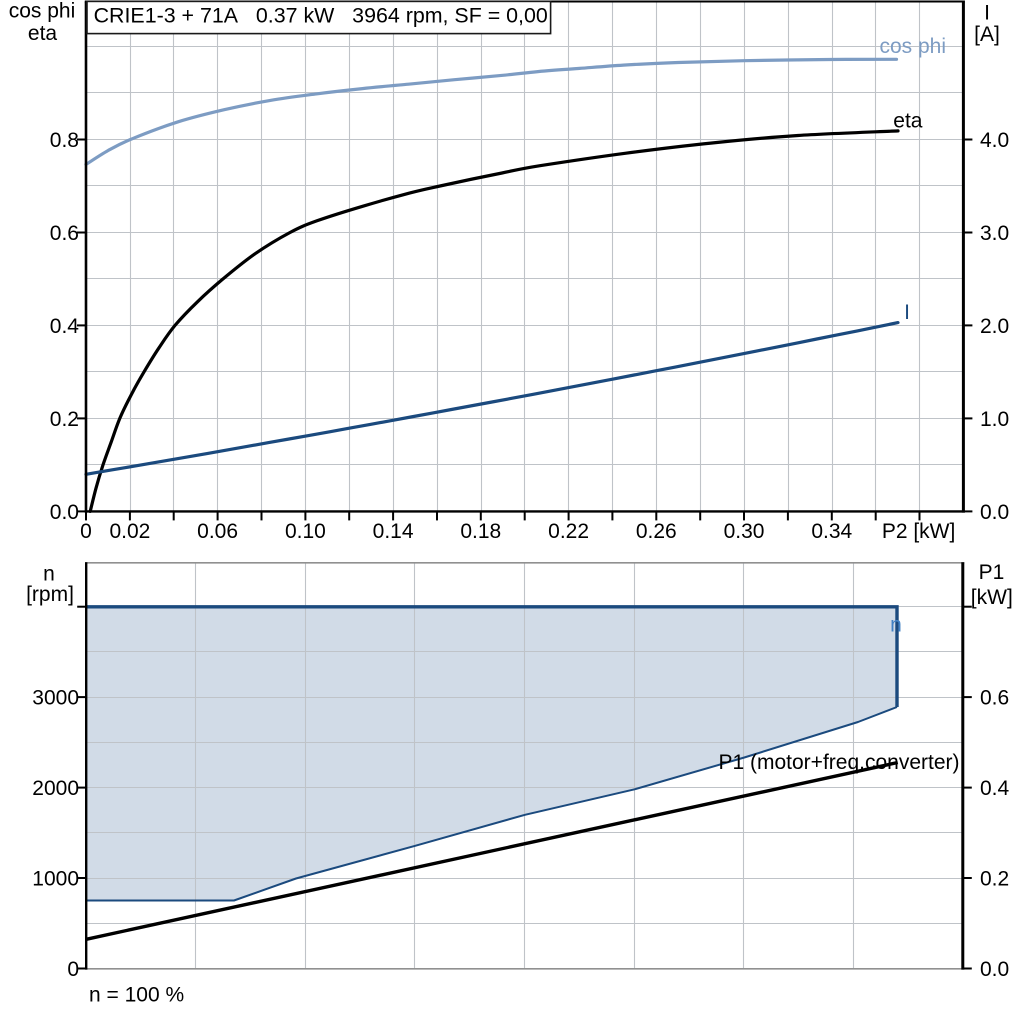 The height and width of the screenshot is (1029, 1024). I want to click on svg-text: P1, so click(992, 572).